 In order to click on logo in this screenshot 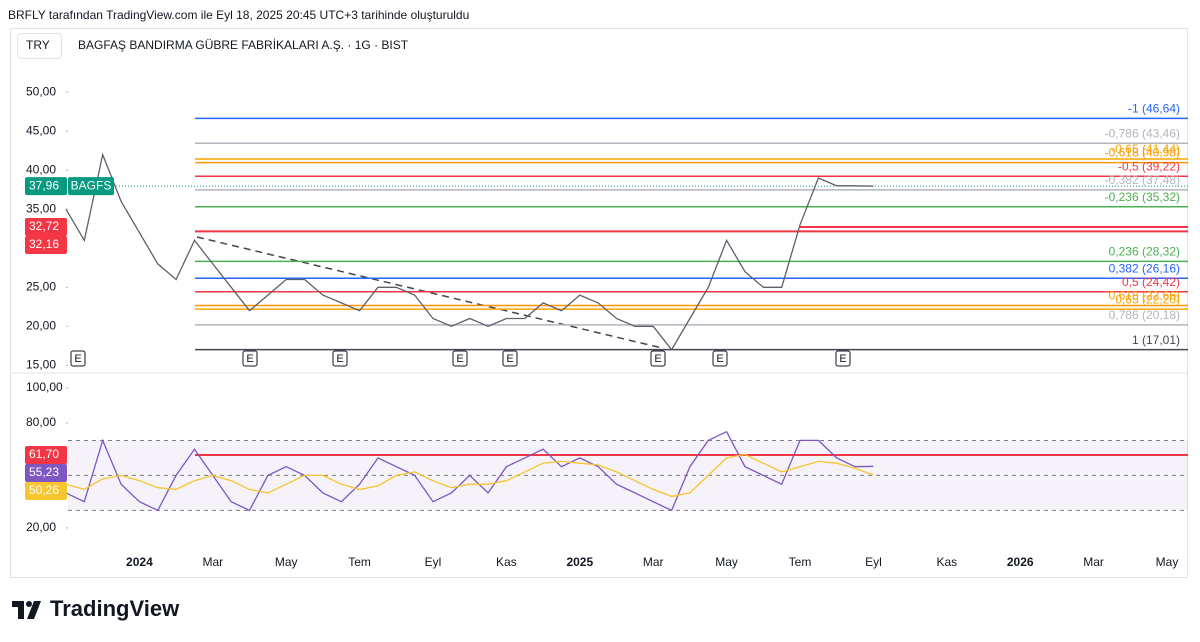, I will do `click(26, 610)`.